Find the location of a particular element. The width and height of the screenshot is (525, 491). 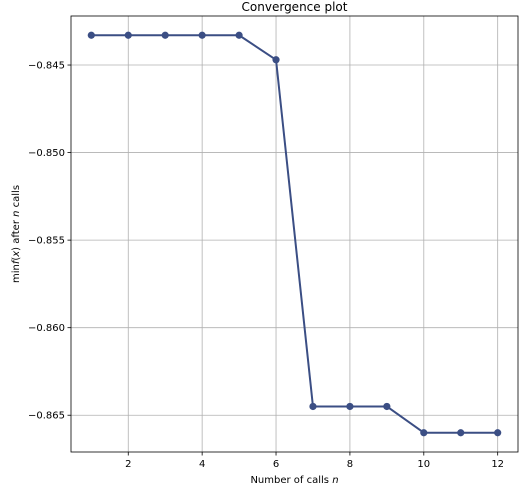

y-tick-label: −0.845 is located at coordinates (46, 66).